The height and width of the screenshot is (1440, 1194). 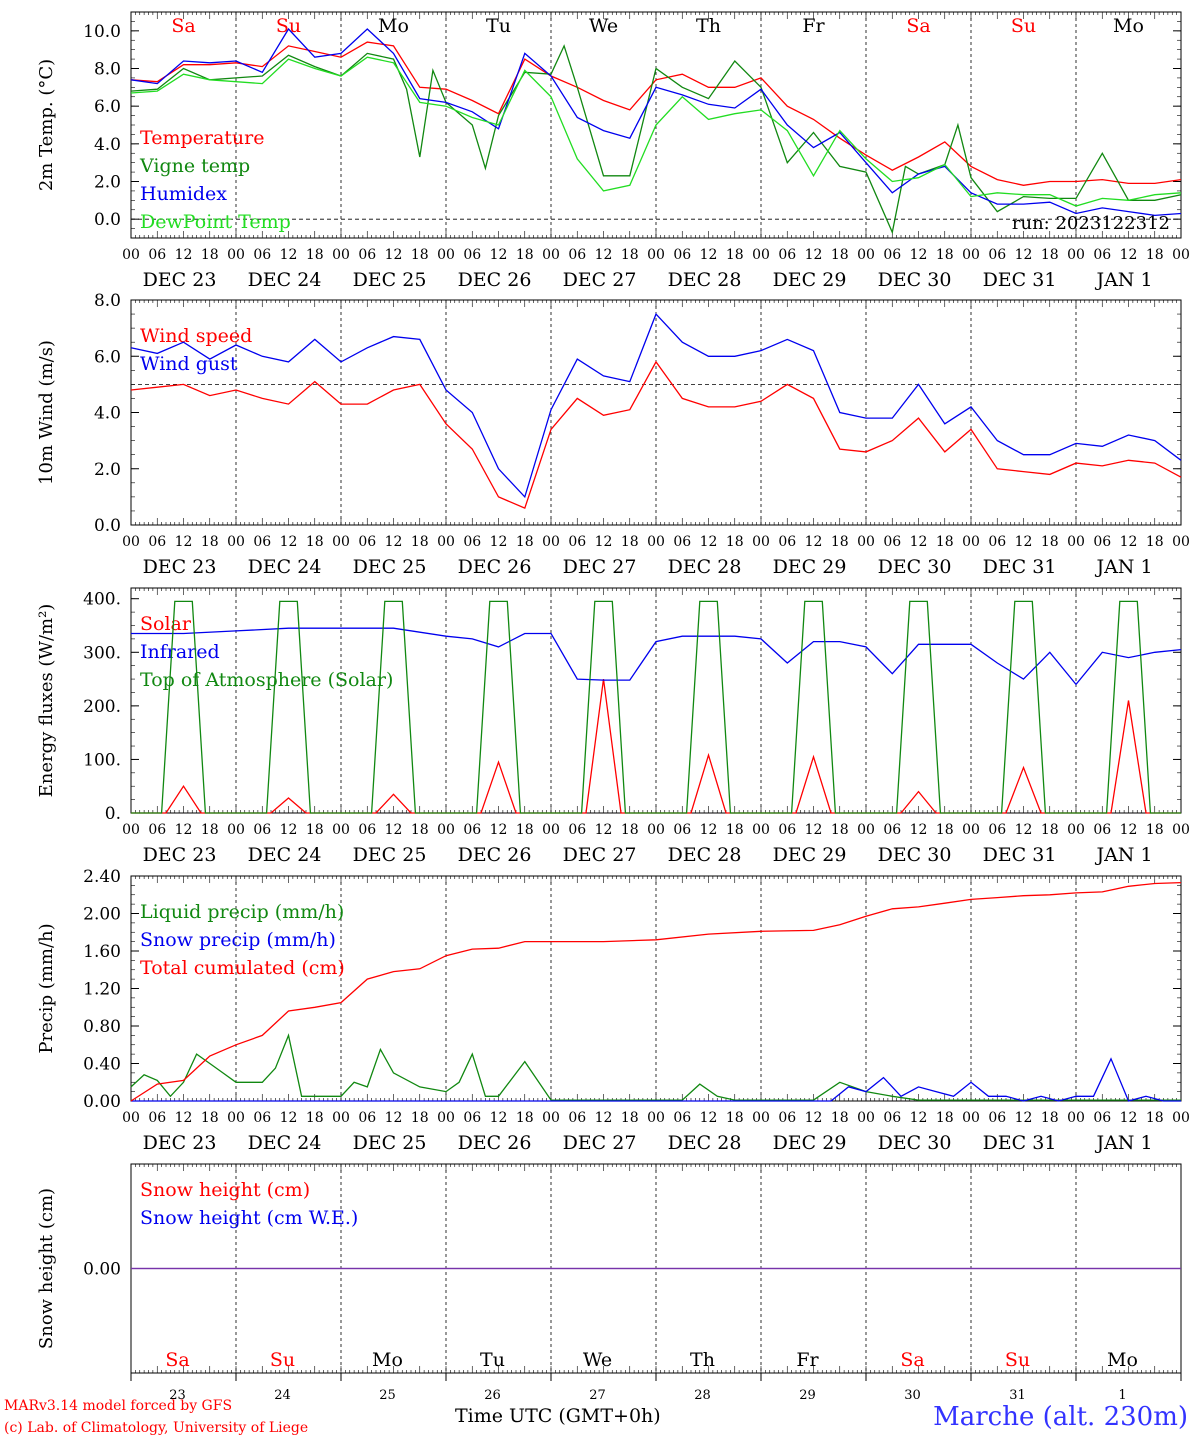 What do you see at coordinates (107, 414) in the screenshot?
I see `y-tick-label: 4.0` at bounding box center [107, 414].